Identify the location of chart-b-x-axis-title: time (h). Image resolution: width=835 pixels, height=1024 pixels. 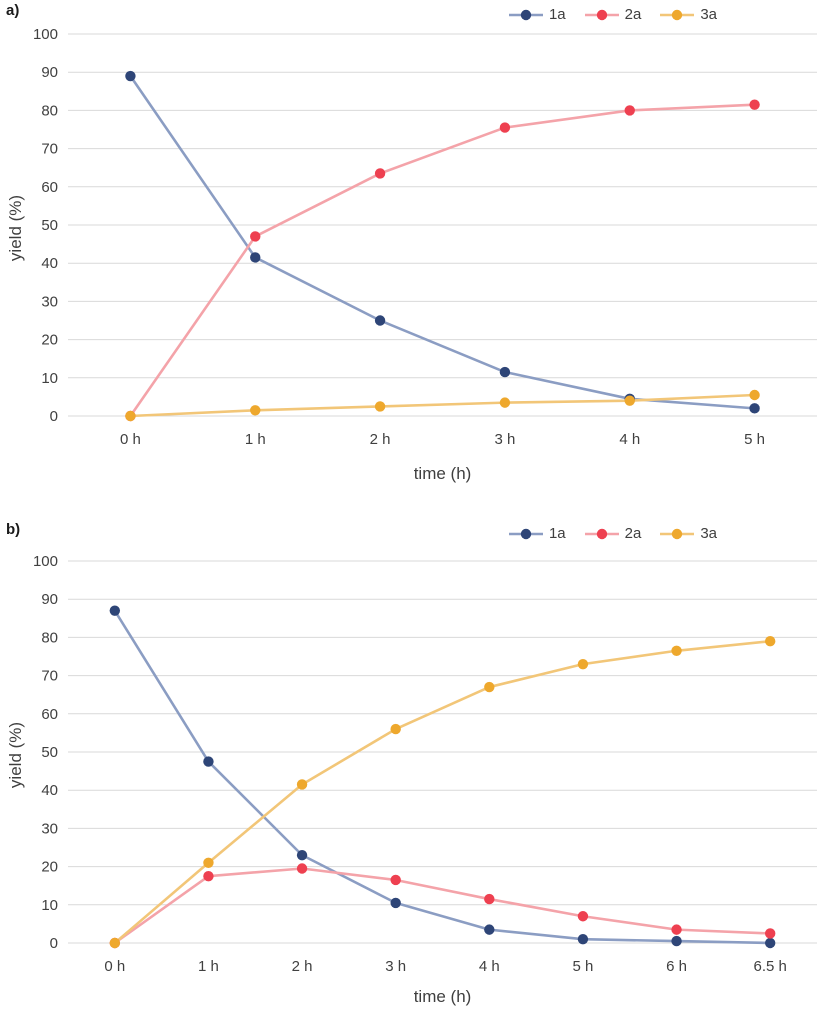
(442, 996).